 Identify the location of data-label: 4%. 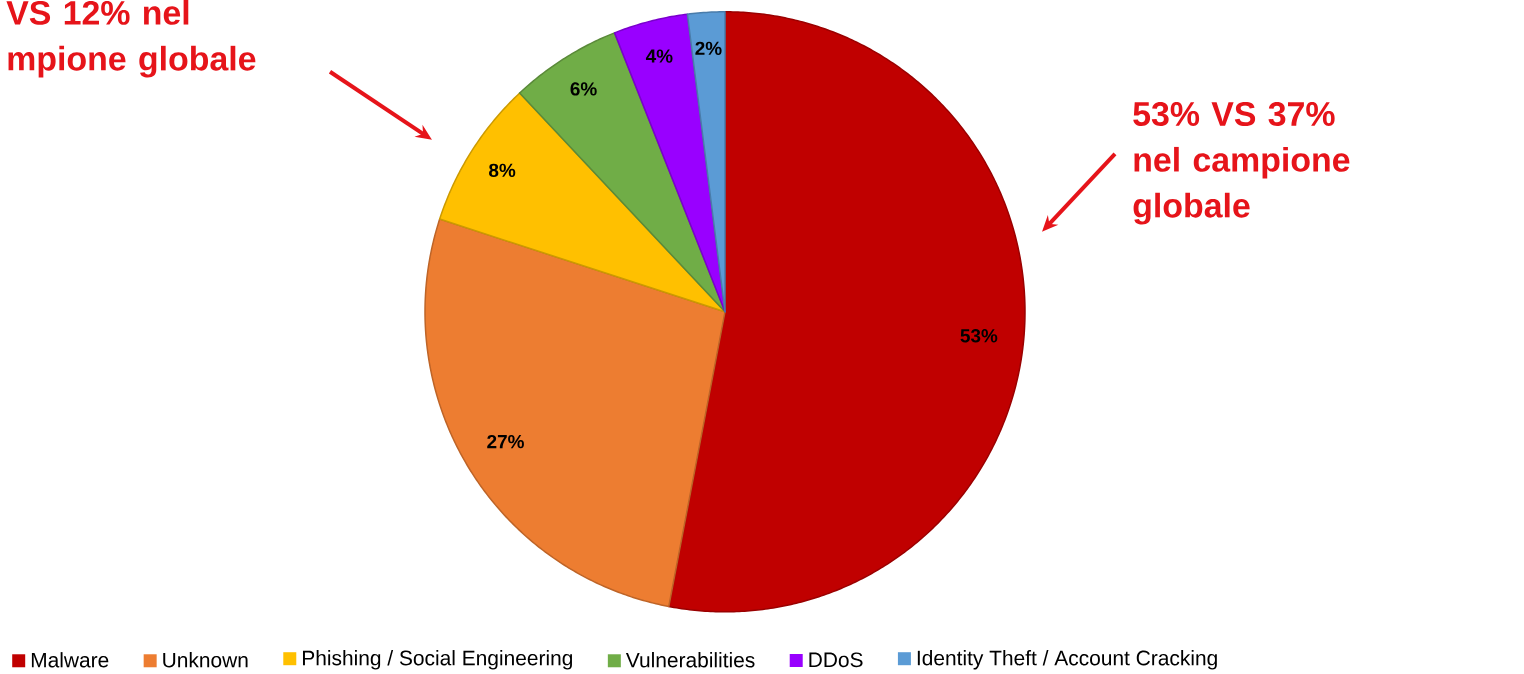
(659, 56).